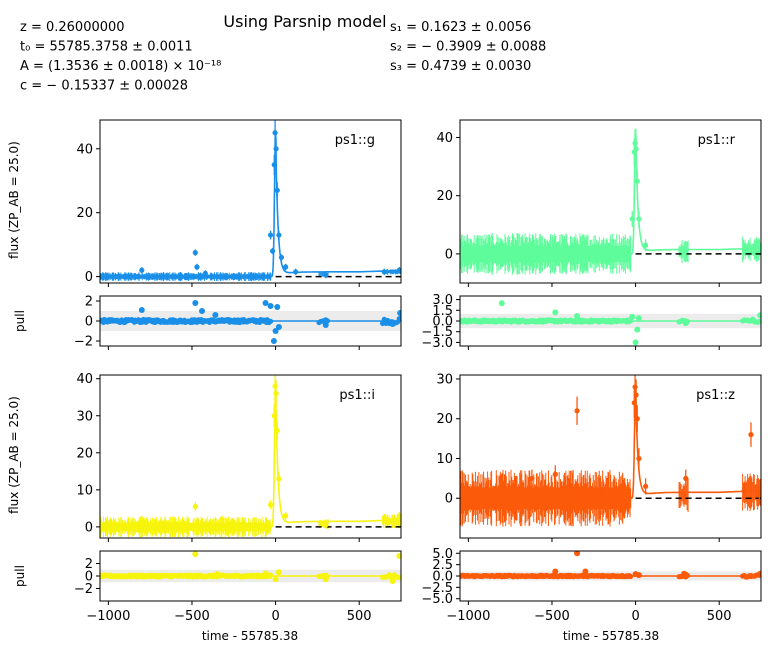 This screenshot has height=670, width=780. I want to click on parameter-line: z = 0.26000000, so click(72, 27).